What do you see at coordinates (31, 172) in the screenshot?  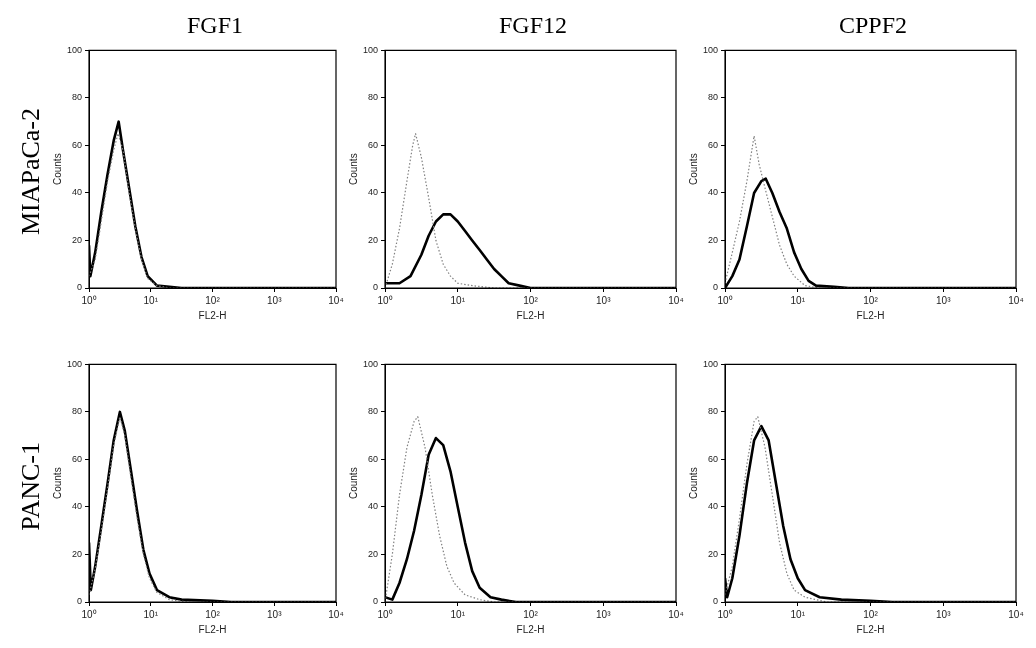 I see `text: MIAPaCa-2` at bounding box center [31, 172].